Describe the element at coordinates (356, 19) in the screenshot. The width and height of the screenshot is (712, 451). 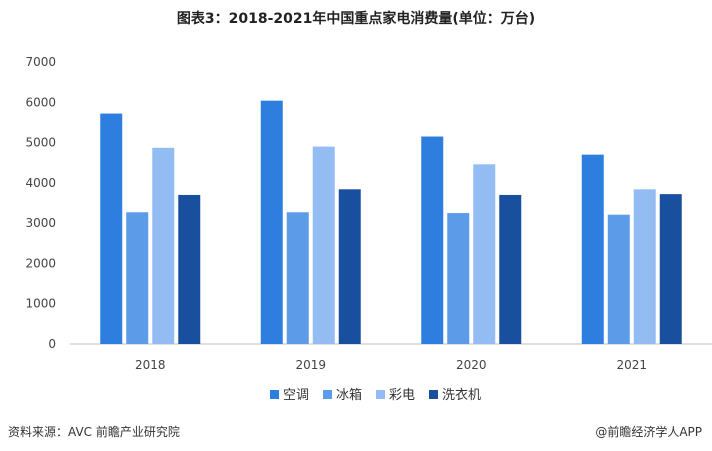
I see `chart-title: 图表3：2018-2021年中国重点家电消费量(单位：万台)` at that location.